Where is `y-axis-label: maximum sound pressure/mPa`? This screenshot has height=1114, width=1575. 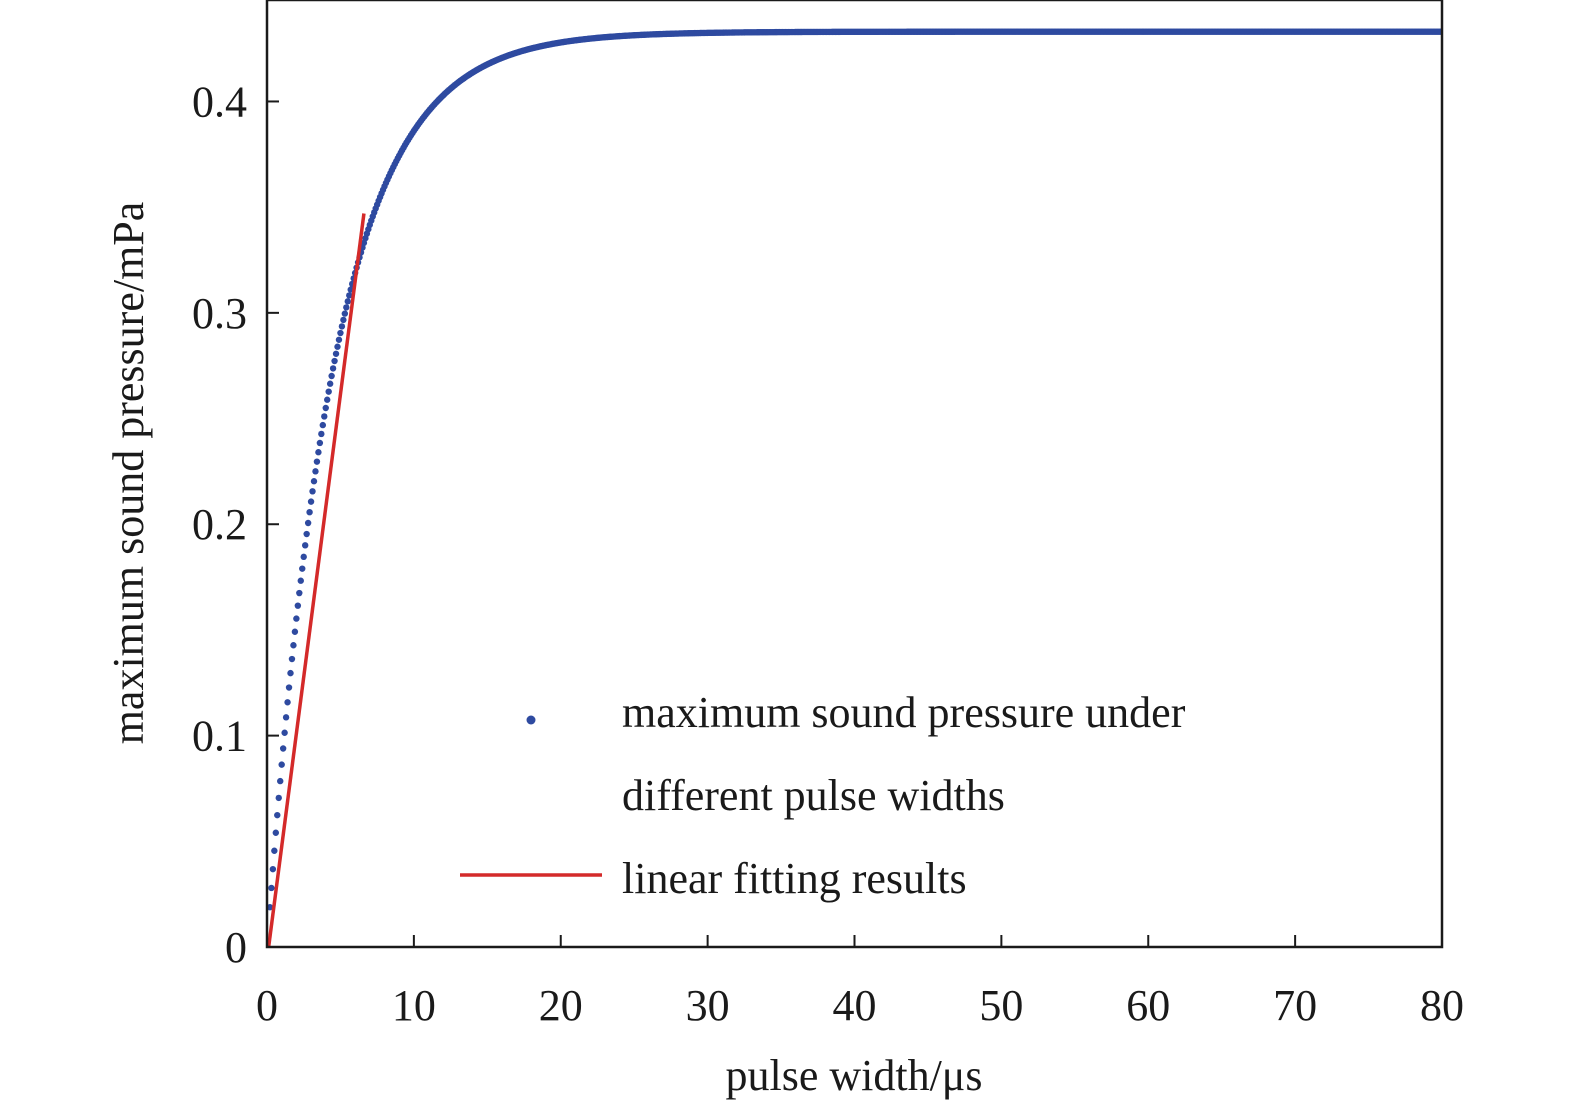
y-axis-label: maximum sound pressure/mPa is located at coordinates (128, 473).